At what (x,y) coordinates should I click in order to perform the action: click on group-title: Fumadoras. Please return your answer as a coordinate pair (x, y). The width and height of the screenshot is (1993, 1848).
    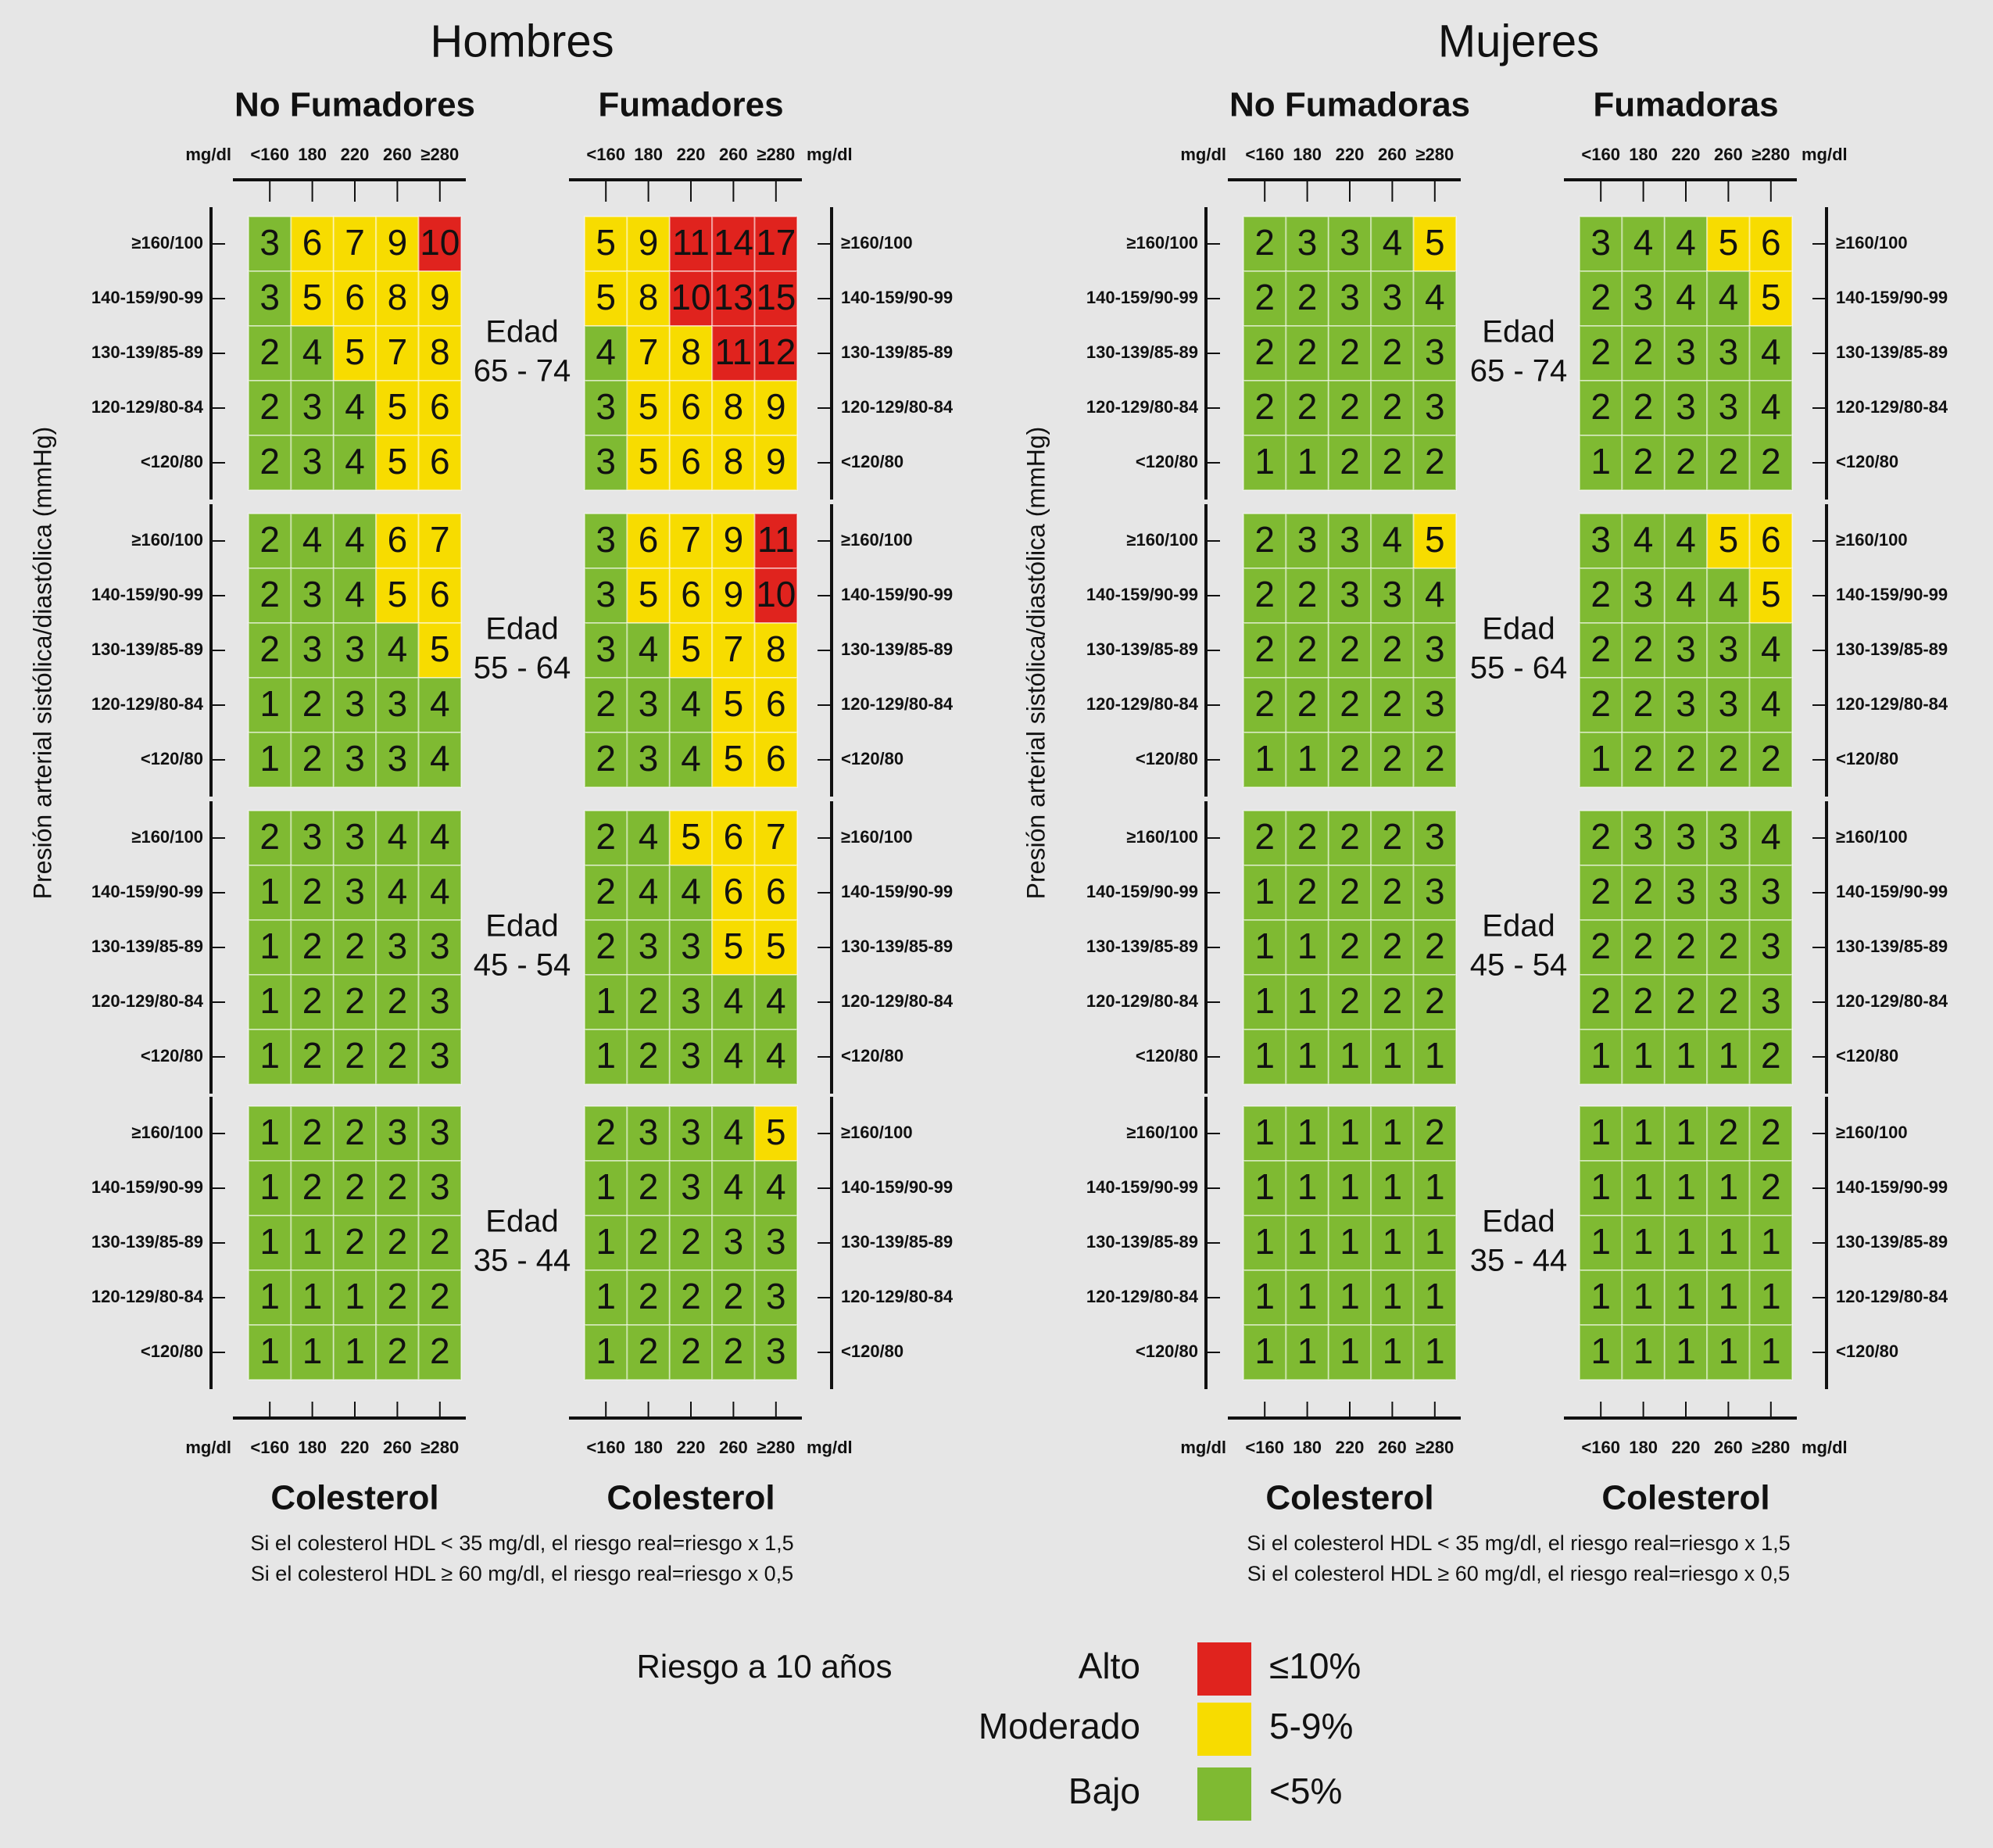
    Looking at the image, I should click on (1685, 105).